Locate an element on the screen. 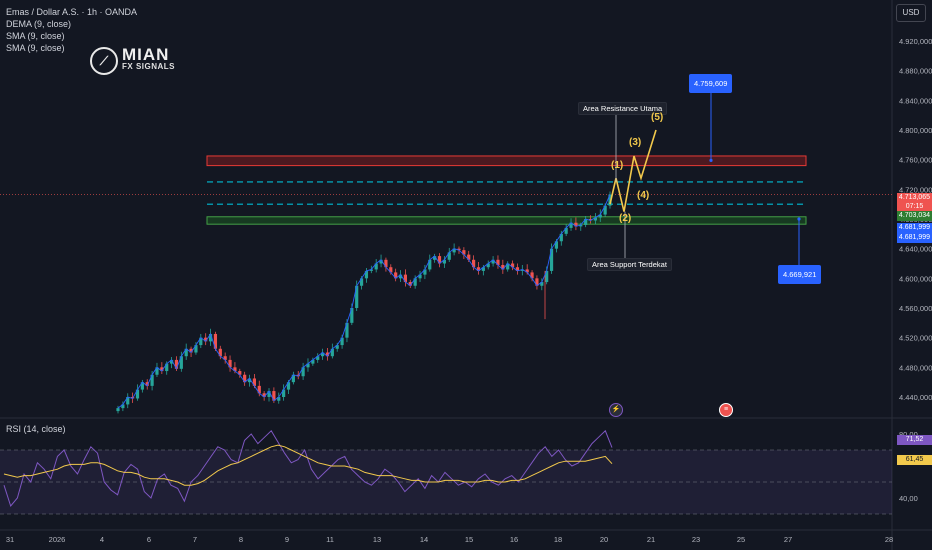 The width and height of the screenshot is (932, 550). price-axis-label: 4.760,000 is located at coordinates (915, 160).